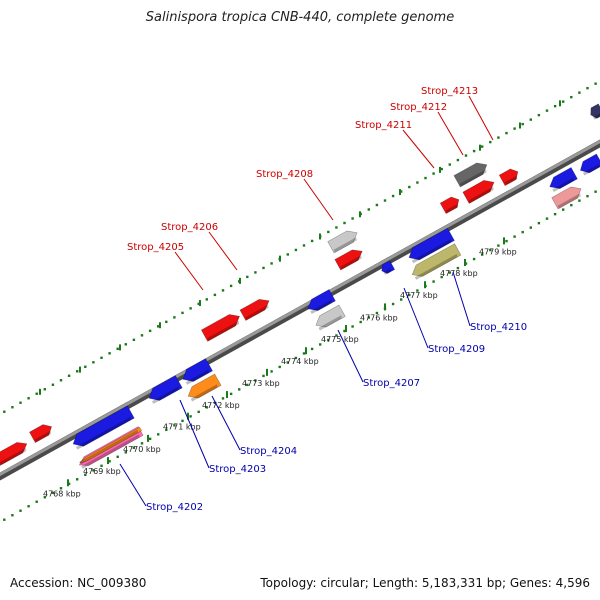  I want to click on gene-label-reverse: Strop_4203, so click(237, 469).